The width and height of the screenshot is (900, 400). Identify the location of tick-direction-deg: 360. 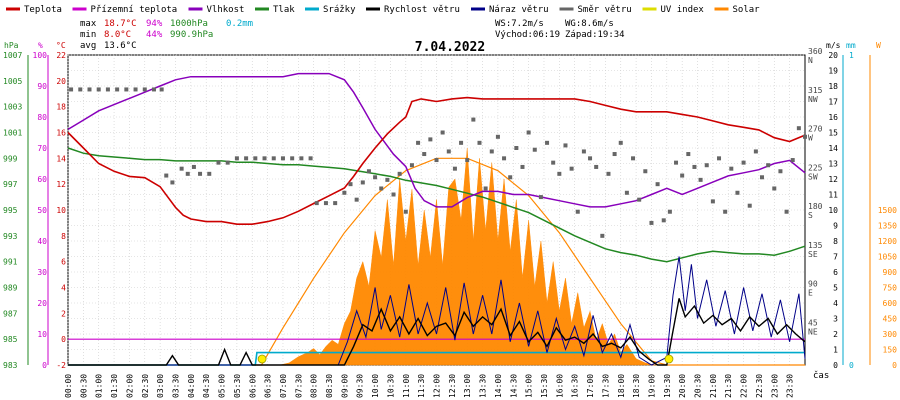
(815, 51).